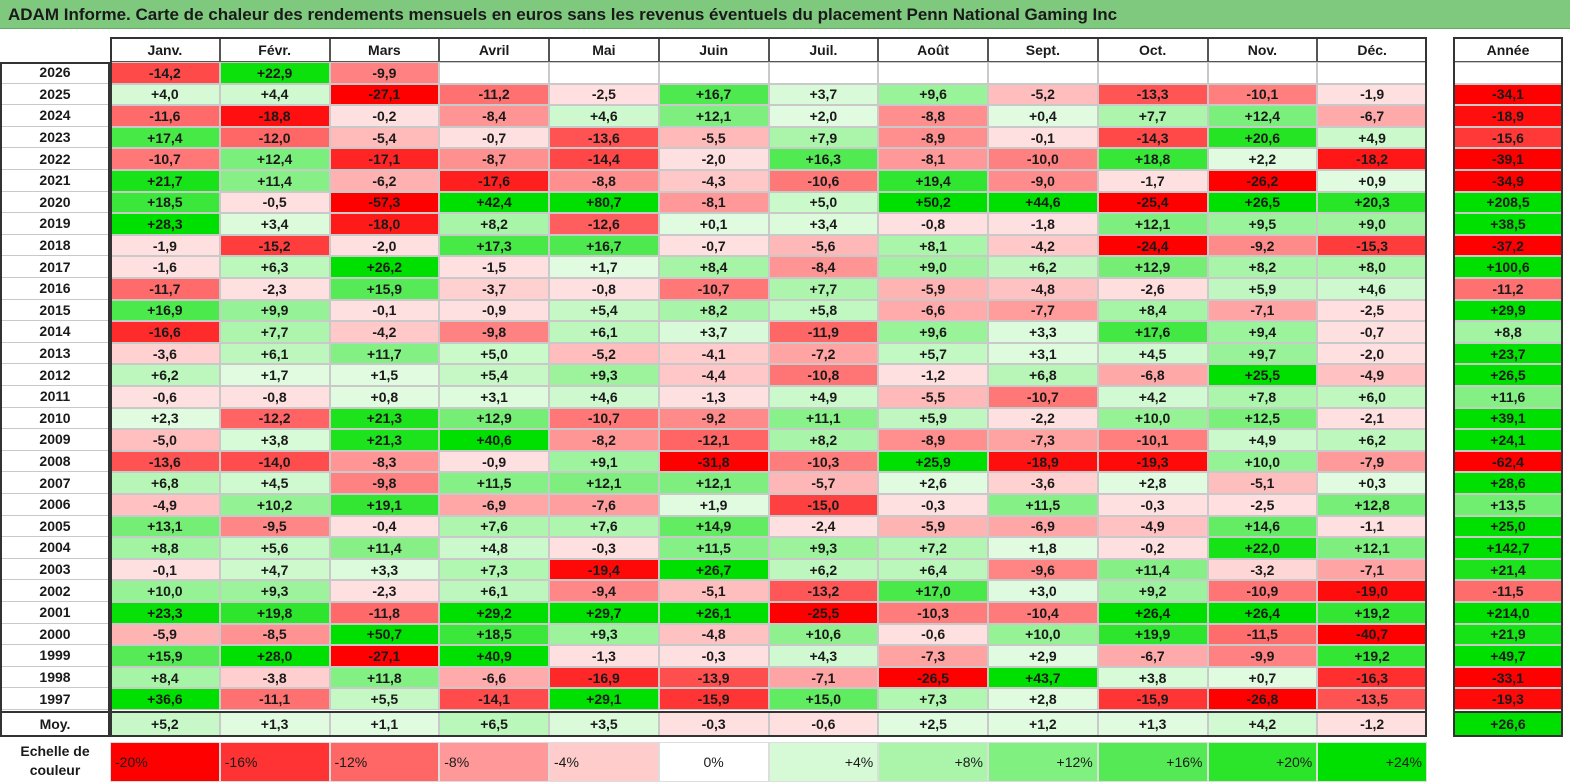  I want to click on heatmap-cell: -0,9, so click(494, 310).